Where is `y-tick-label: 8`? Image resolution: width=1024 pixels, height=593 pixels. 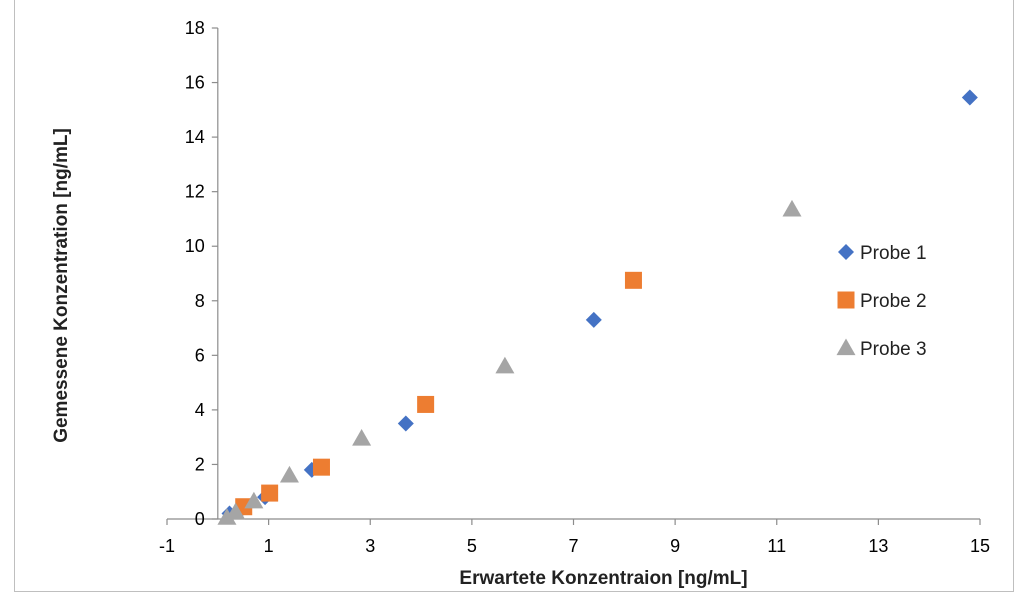
y-tick-label: 8 is located at coordinates (200, 301).